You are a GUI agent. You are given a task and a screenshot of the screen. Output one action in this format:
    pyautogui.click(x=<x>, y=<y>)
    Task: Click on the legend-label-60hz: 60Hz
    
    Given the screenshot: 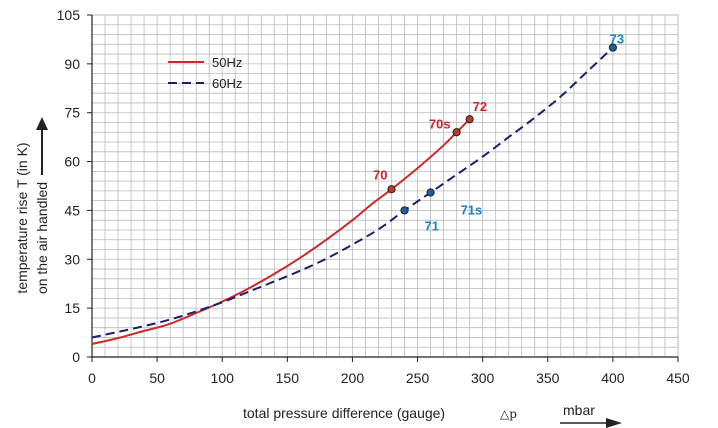 What is the action you would take?
    pyautogui.click(x=227, y=83)
    